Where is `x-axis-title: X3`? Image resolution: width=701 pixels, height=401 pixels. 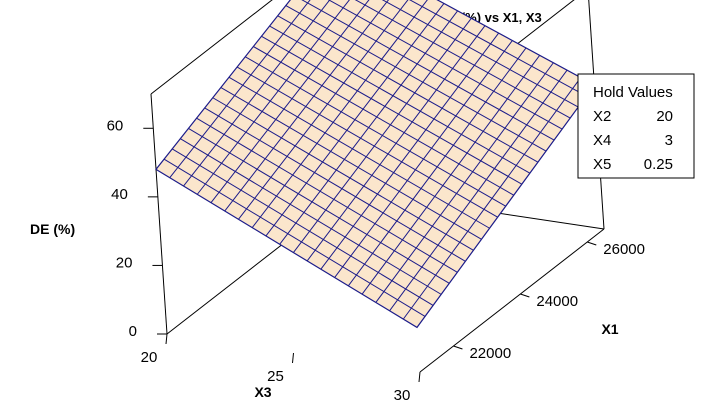
x-axis-title: X3 is located at coordinates (262, 392).